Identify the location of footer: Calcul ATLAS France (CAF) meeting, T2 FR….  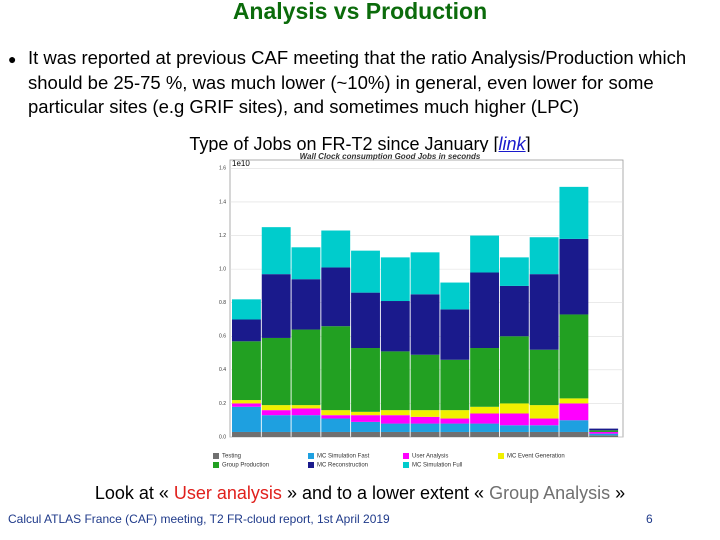
(199, 519).